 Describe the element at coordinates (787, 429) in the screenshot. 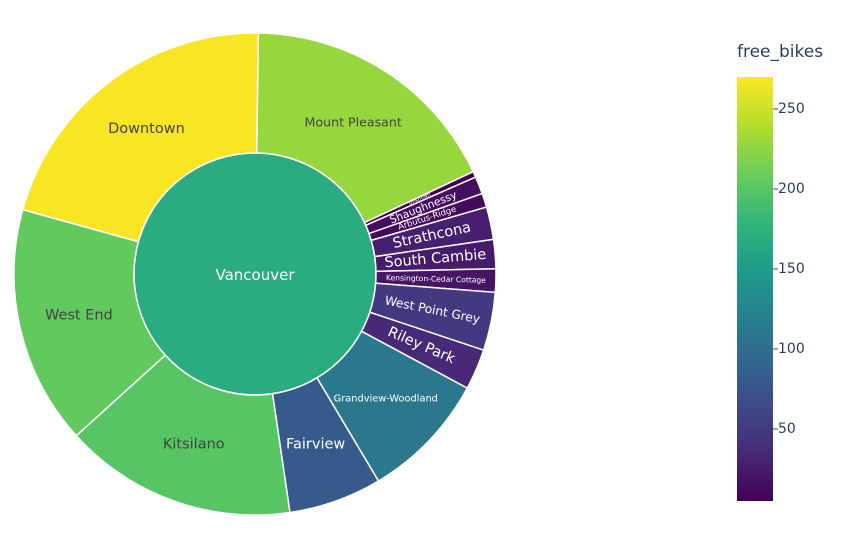

I see `colorbar-tick-label: 50` at that location.